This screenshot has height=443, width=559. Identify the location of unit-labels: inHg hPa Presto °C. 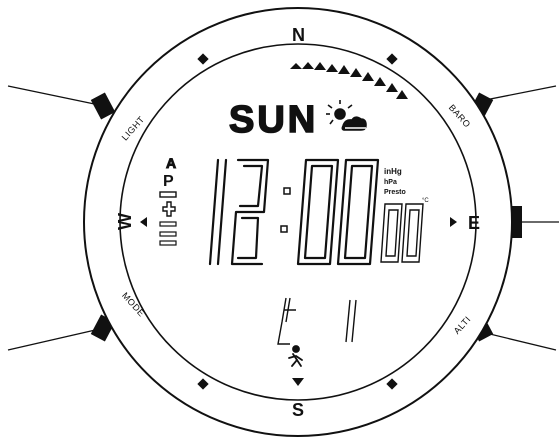
(406, 185).